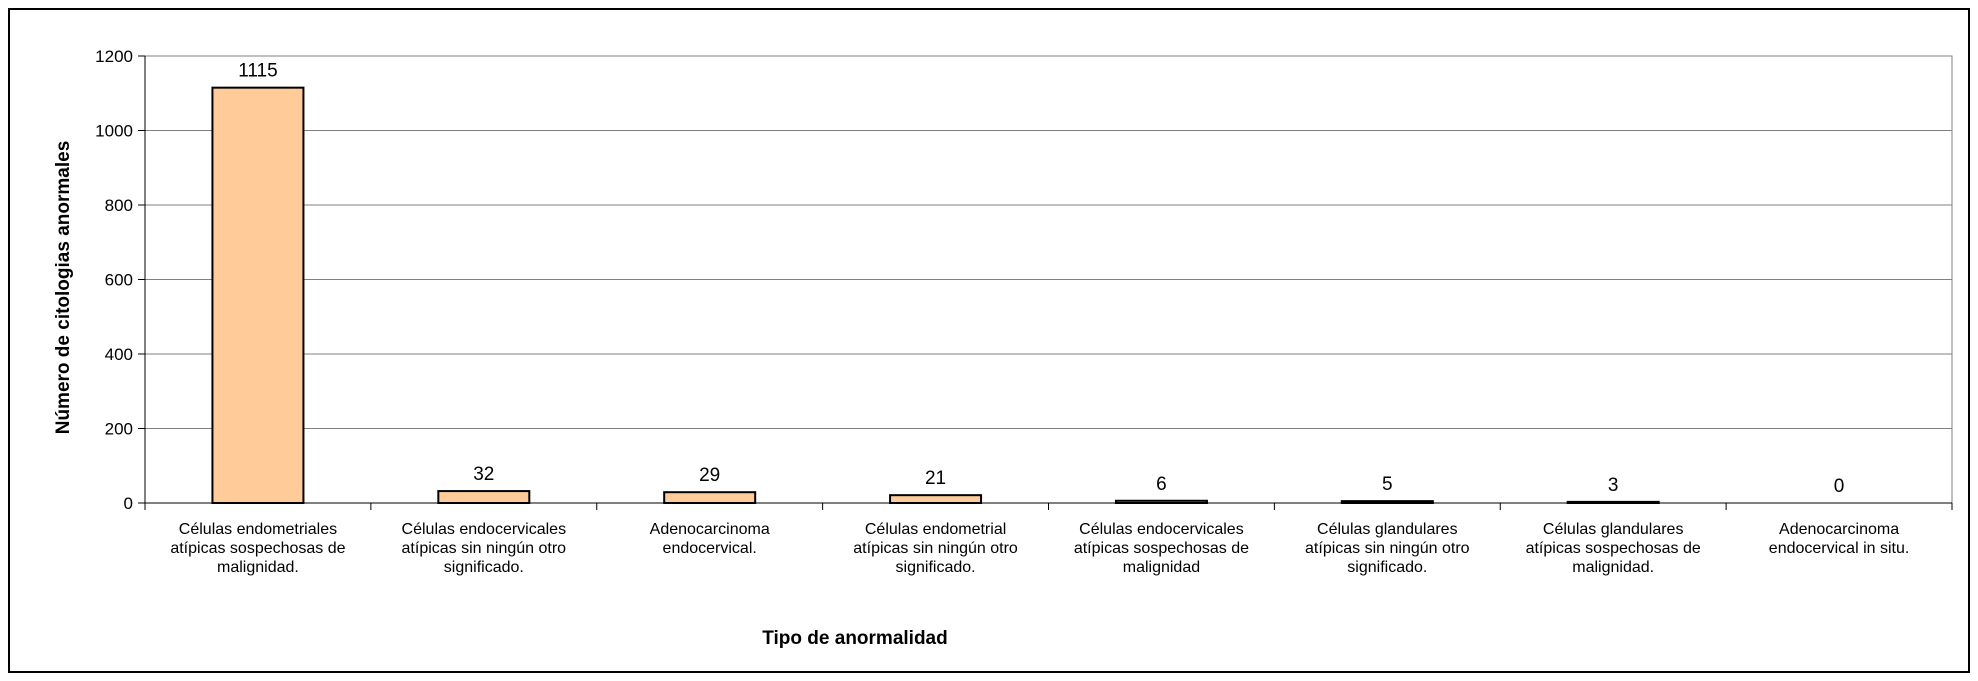 The image size is (1978, 681). I want to click on data-label: 0, so click(1839, 486).